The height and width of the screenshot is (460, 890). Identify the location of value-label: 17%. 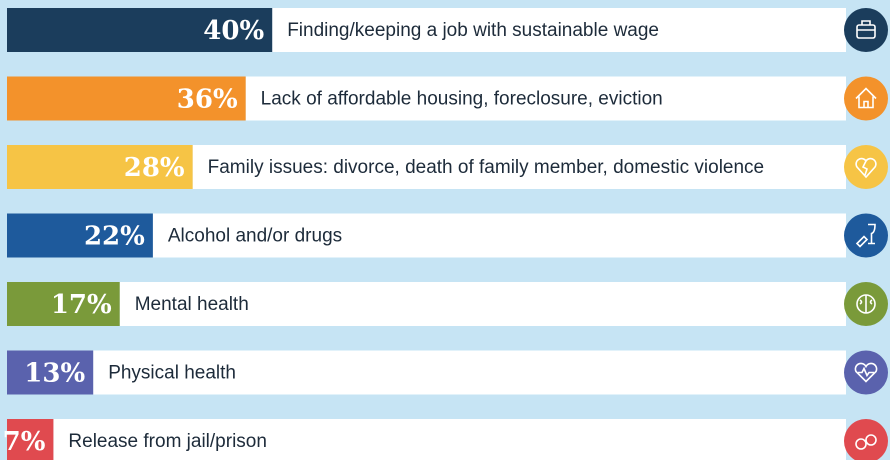
(81, 305).